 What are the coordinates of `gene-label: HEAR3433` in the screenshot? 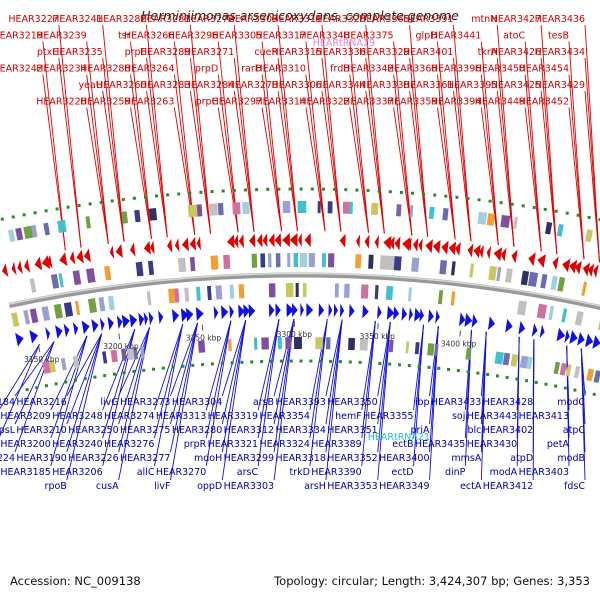 It's located at (456, 402).